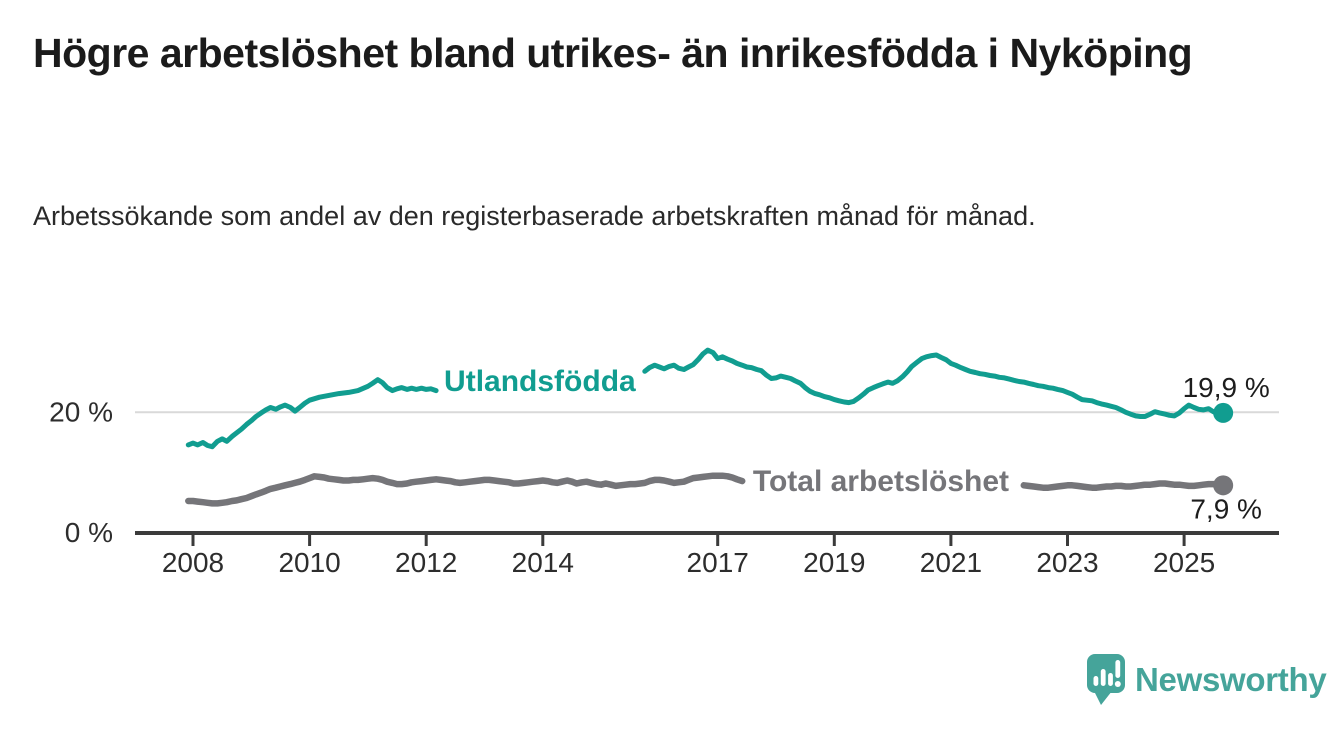  Describe the element at coordinates (89, 532) in the screenshot. I see `y-tick-label-0: 0 %` at that location.